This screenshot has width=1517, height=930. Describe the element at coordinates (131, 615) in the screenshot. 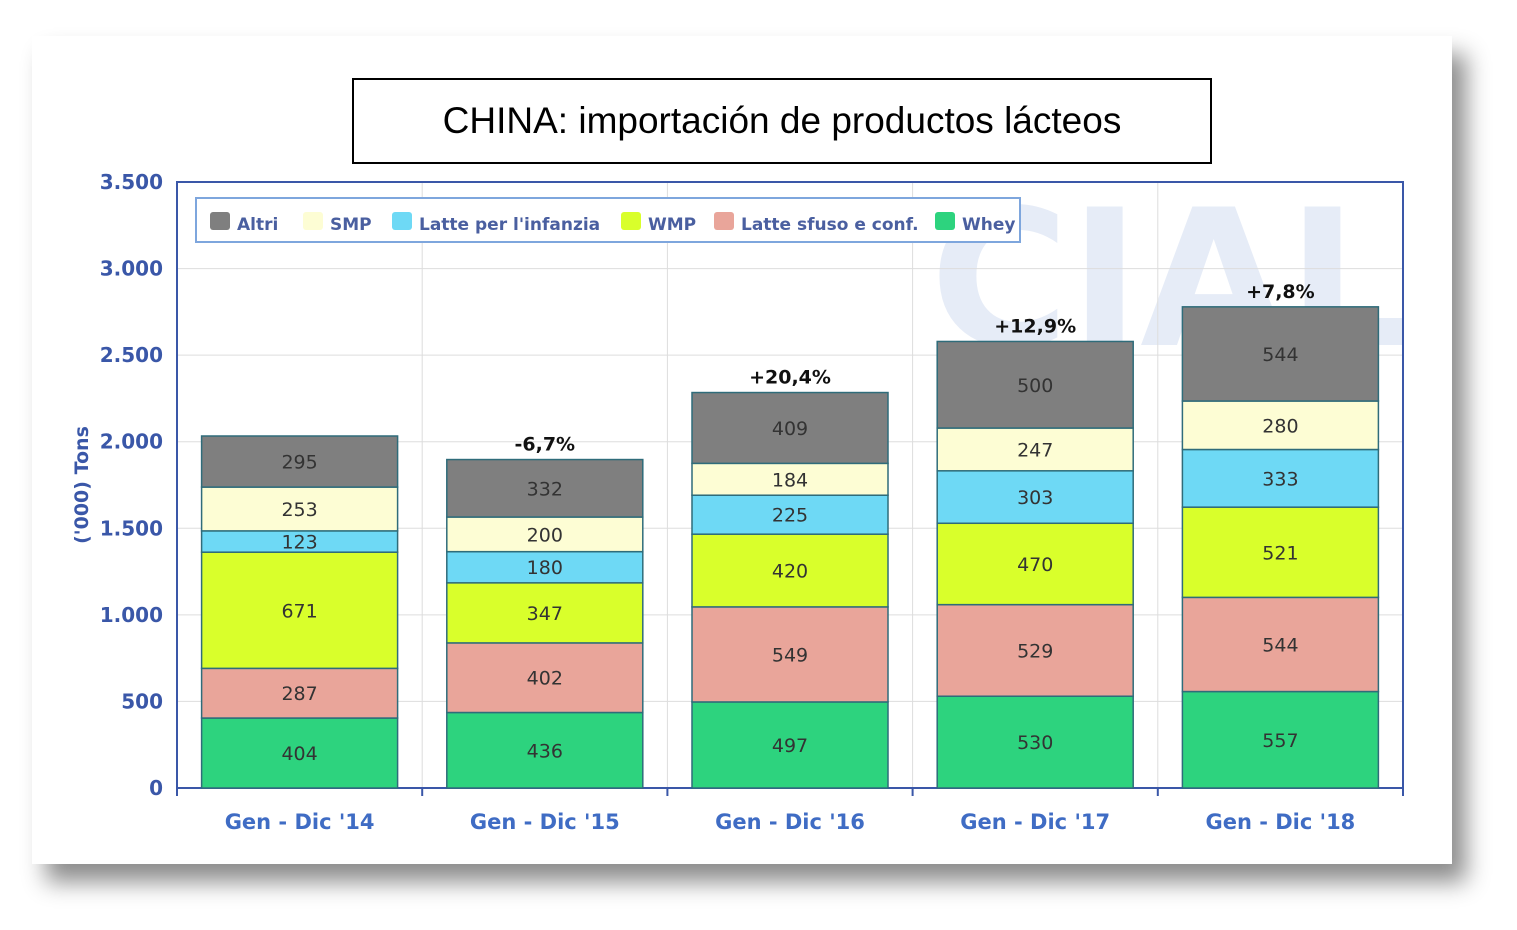

I see `y-tick-label: 1.000` at that location.